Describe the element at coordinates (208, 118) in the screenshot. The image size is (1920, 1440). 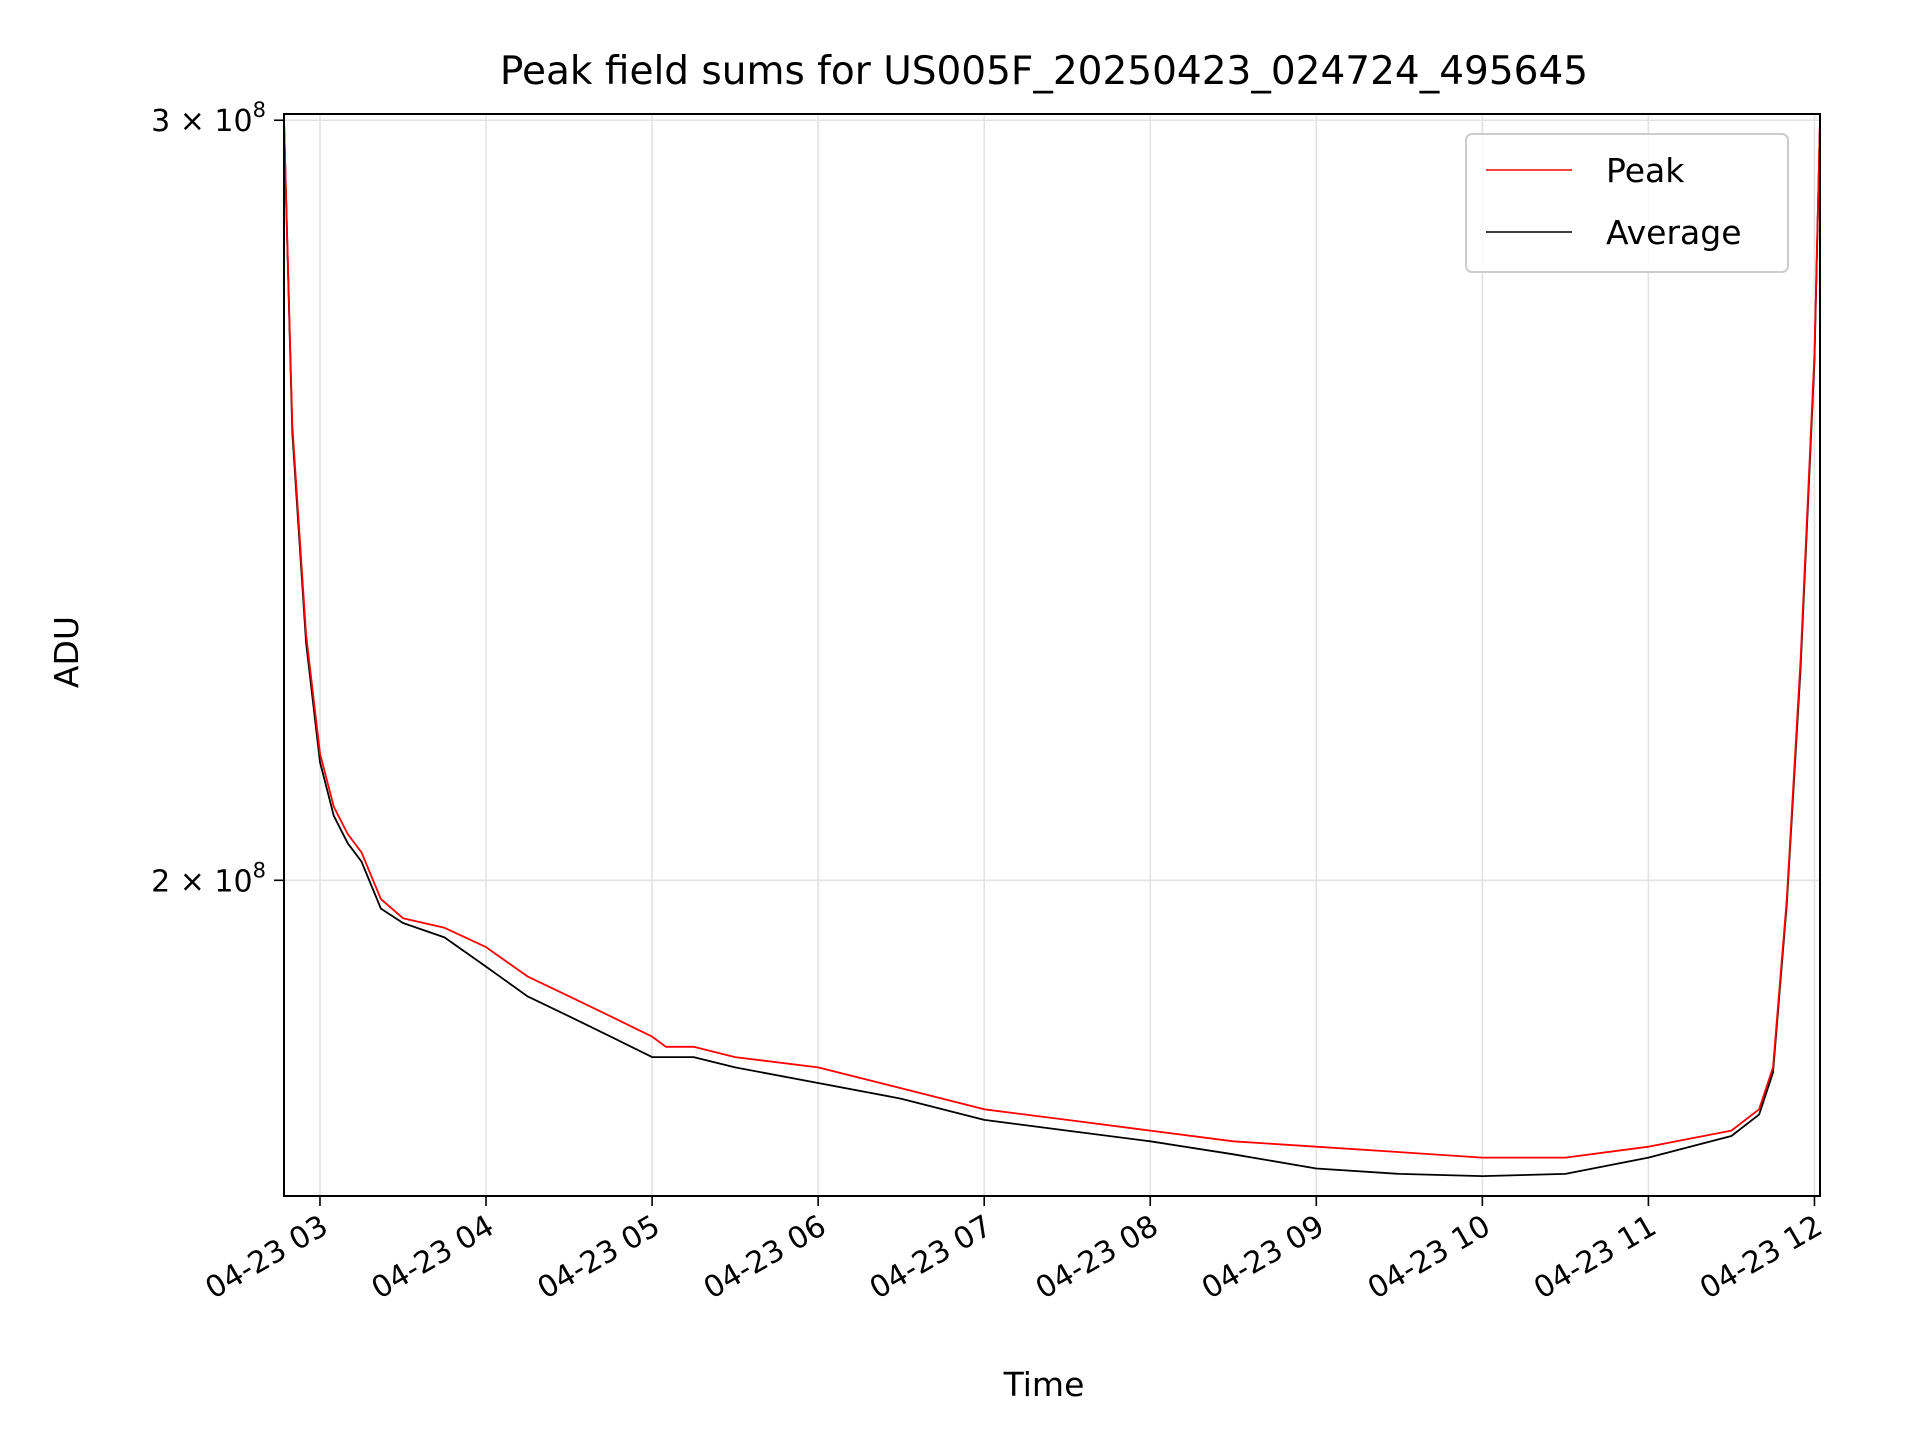
I see `y-tick-label: 3 × 108` at that location.